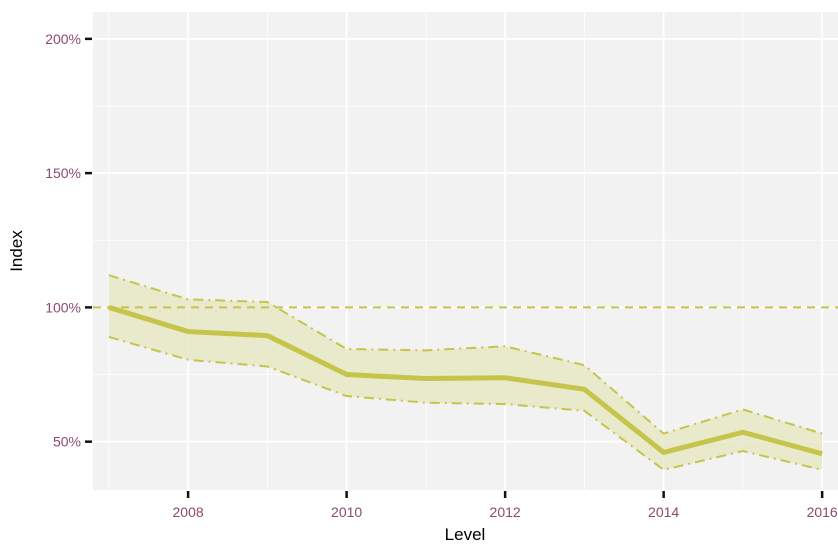 This screenshot has width=838, height=545. I want to click on y-tick-label: 50%, so click(67, 442).